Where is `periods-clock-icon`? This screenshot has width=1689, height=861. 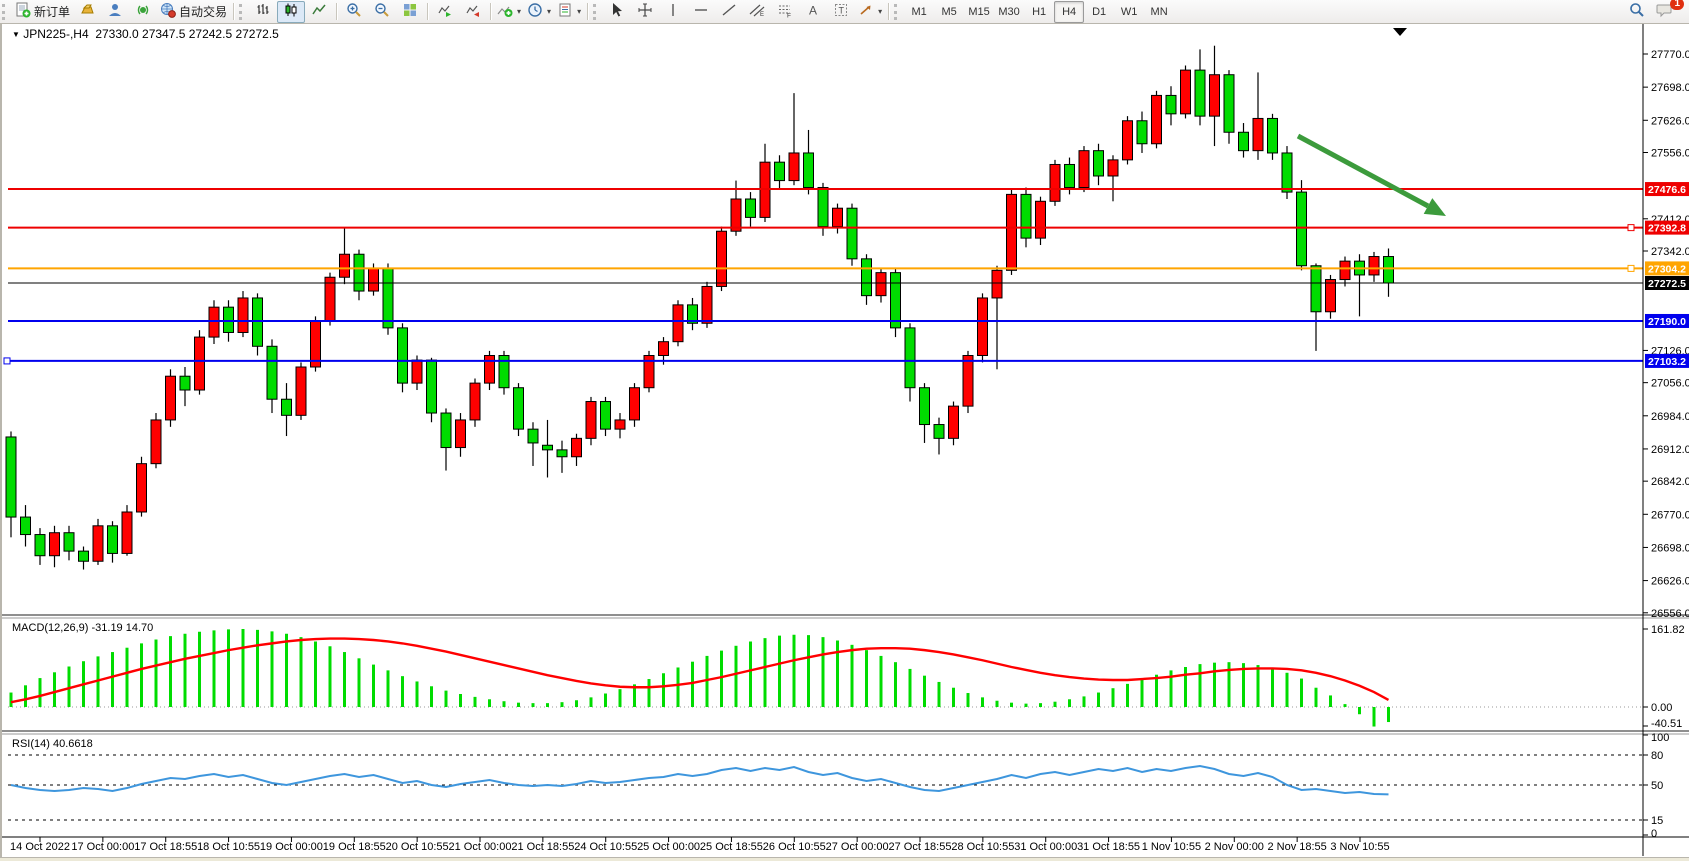 periods-clock-icon is located at coordinates (535, 11).